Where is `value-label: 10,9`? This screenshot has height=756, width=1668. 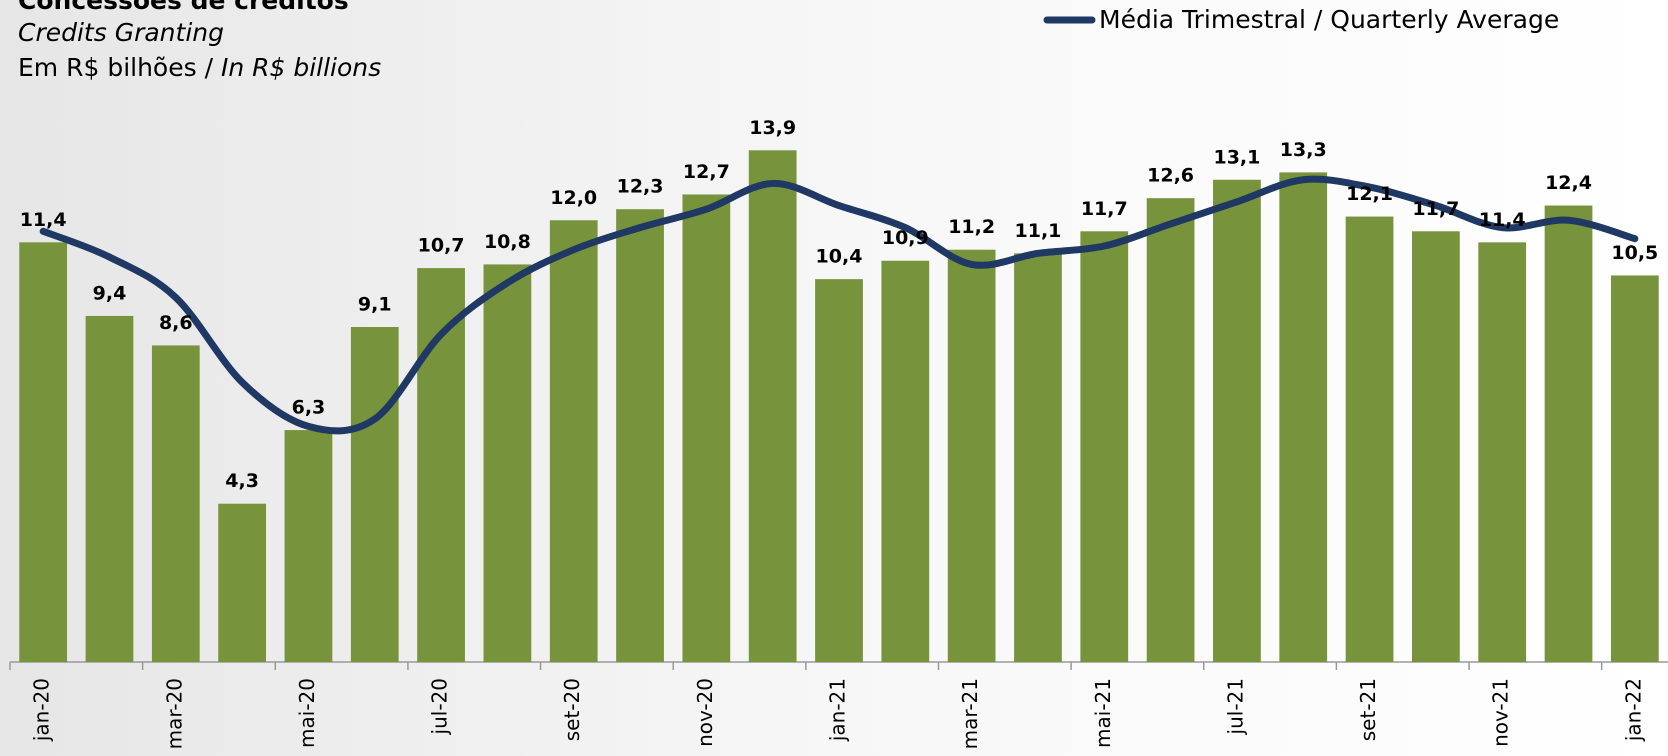 value-label: 10,9 is located at coordinates (905, 238).